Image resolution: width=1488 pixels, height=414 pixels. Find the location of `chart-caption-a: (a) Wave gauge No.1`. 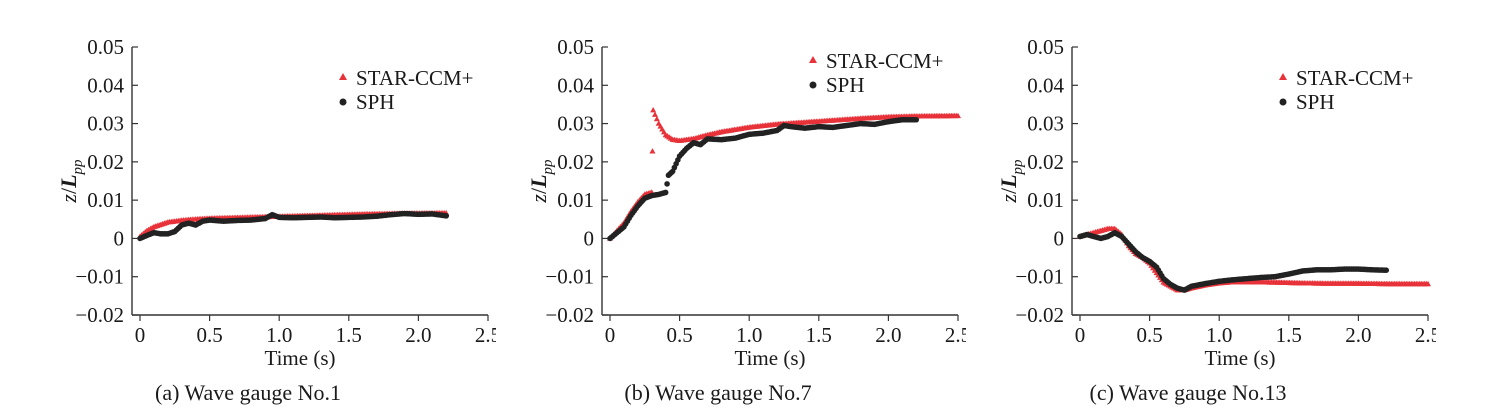

chart-caption-a: (a) Wave gauge No.1 is located at coordinates (248, 392).